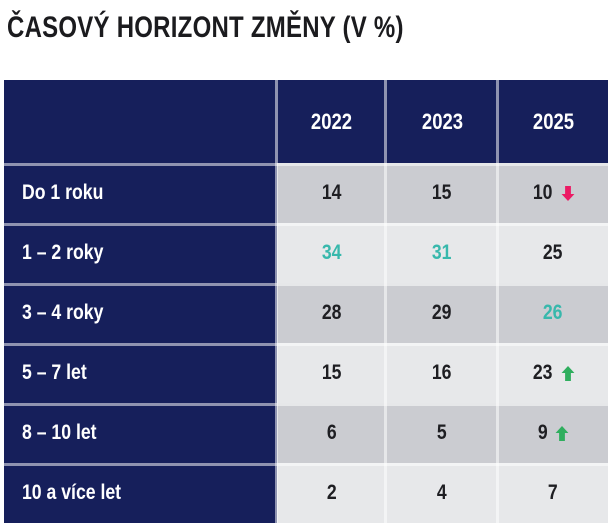 The image size is (612, 529). I want to click on header-cell-2022: 2022, so click(331, 121).